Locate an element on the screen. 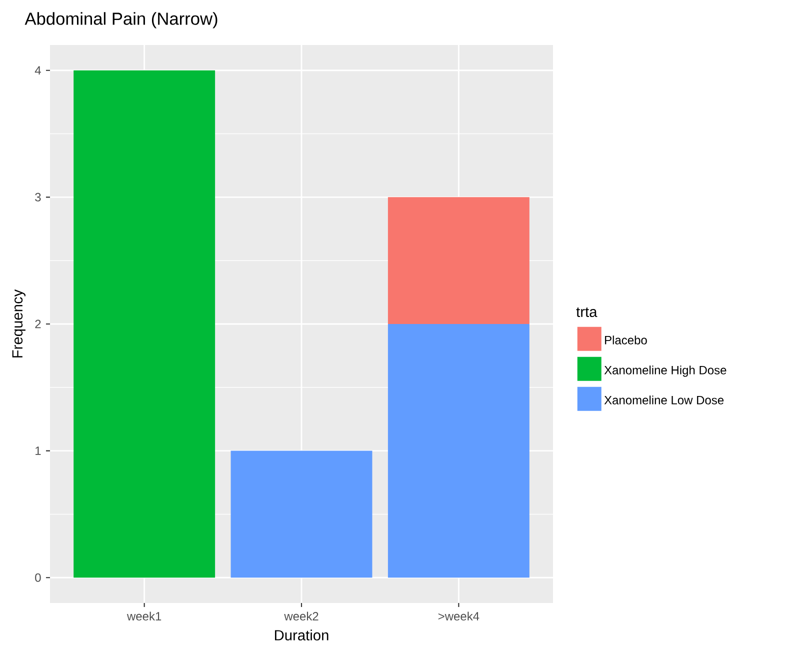  x-axis-title: Duration is located at coordinates (301, 635).